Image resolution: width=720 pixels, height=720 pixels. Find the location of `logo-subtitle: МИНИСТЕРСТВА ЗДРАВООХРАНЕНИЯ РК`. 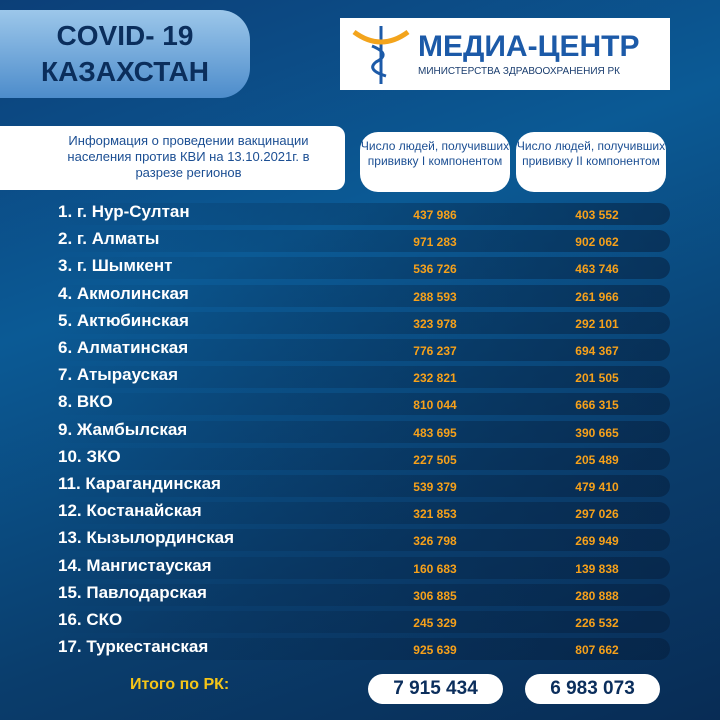

logo-subtitle: МИНИСТЕРСТВА ЗДРАВООХРАНЕНИЯ РК is located at coordinates (519, 71).